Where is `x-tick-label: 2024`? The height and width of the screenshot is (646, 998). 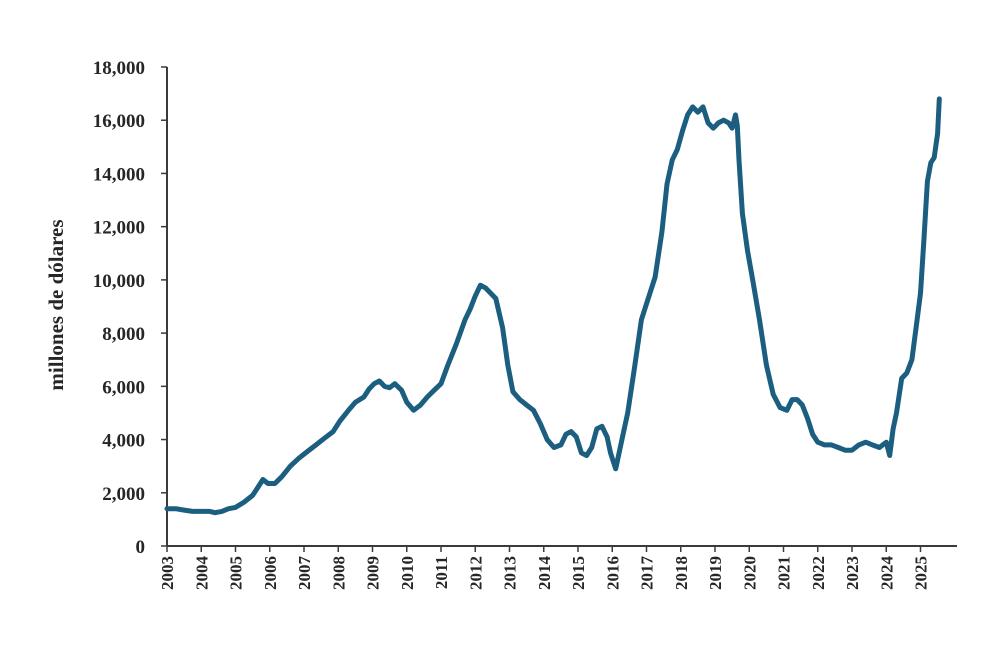
x-tick-label: 2024 is located at coordinates (886, 573).